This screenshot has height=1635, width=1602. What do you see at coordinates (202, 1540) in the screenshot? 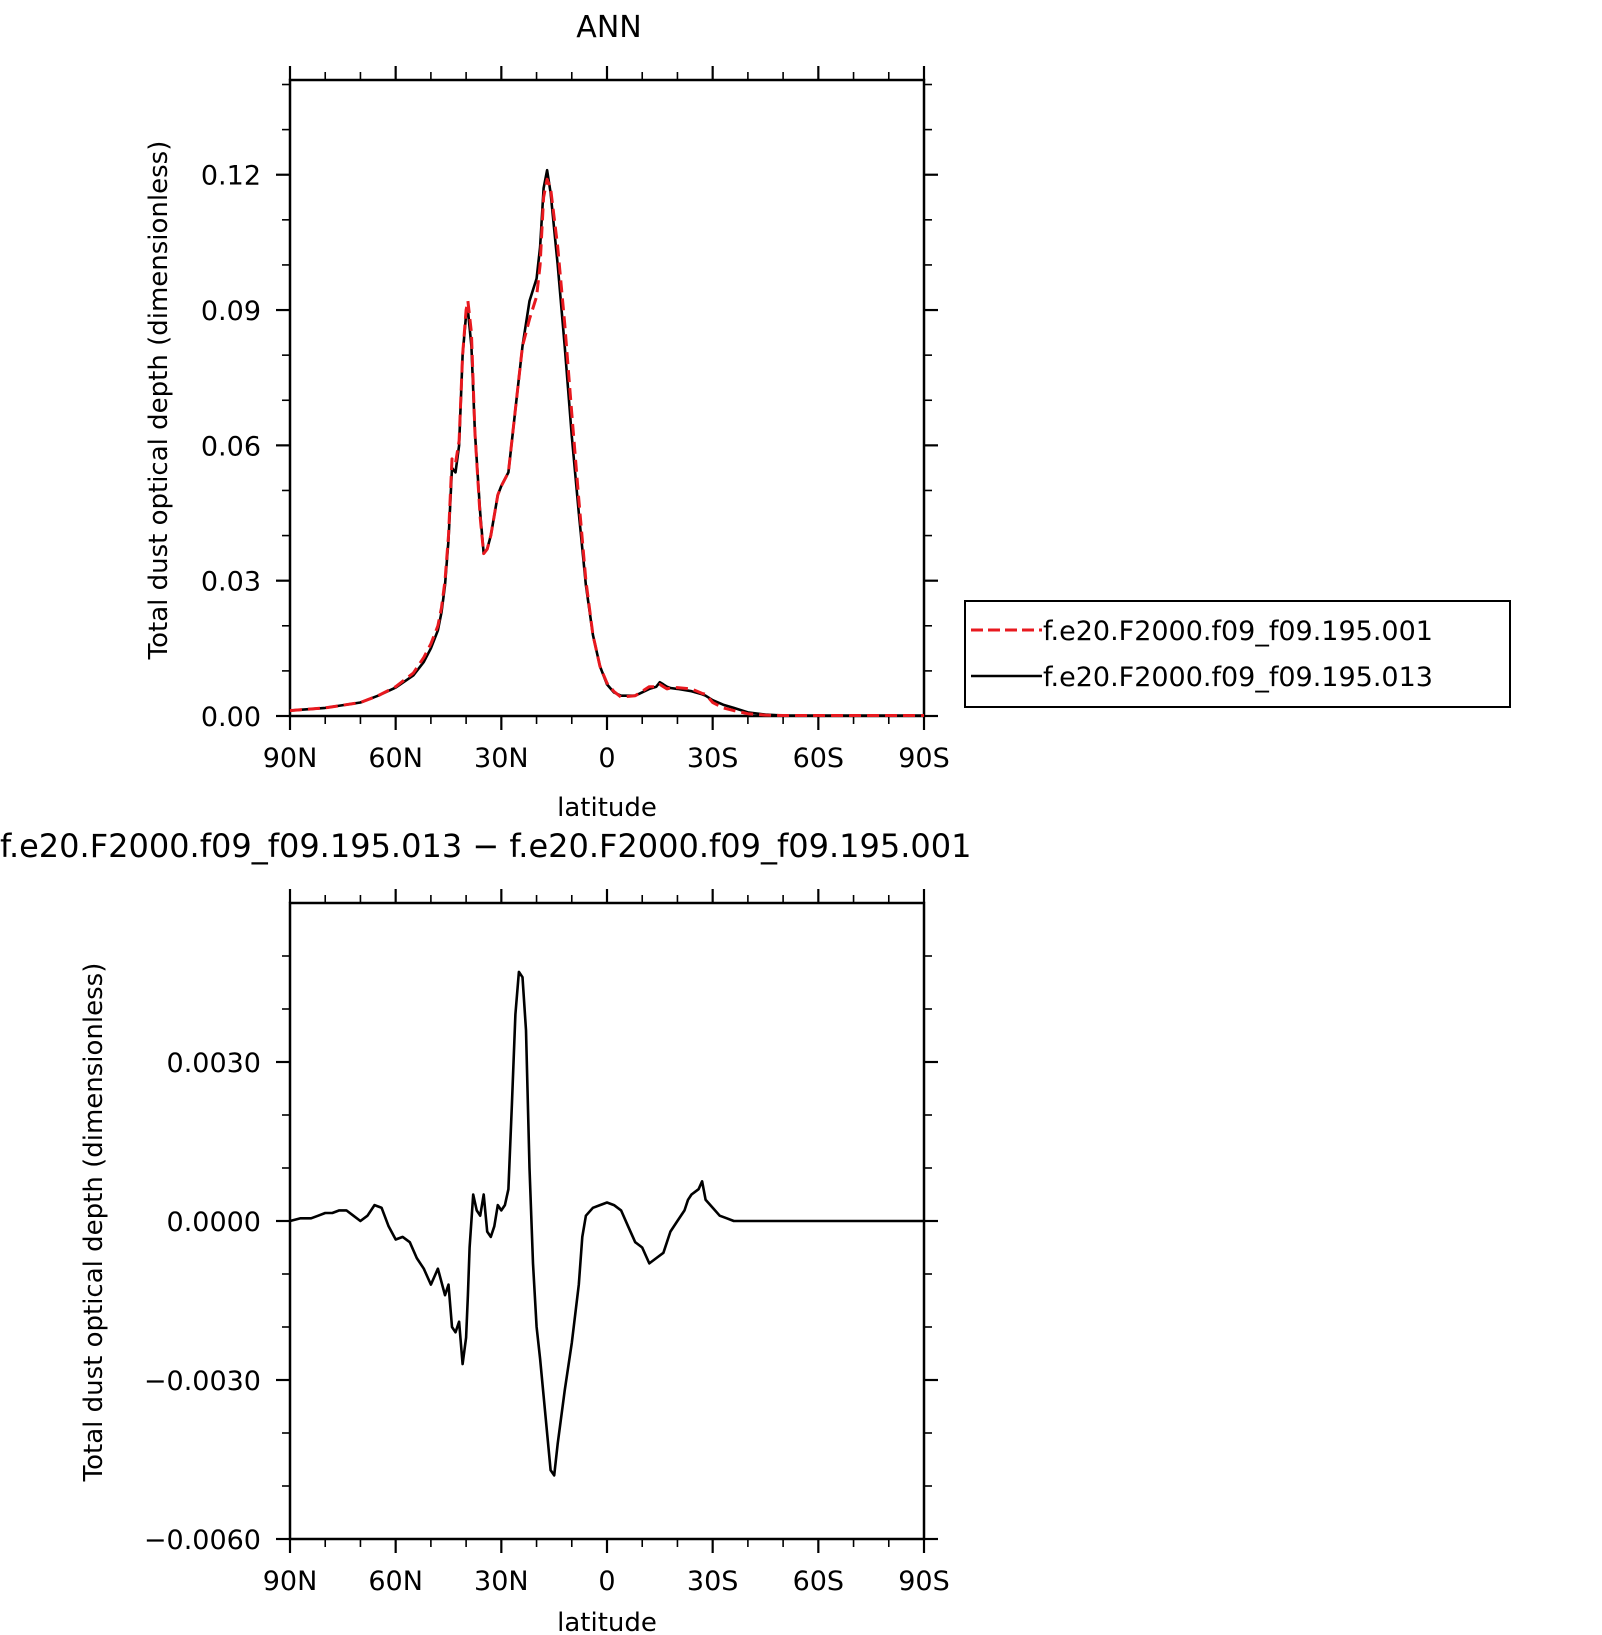
I see `y-tick-label: −0.0060` at bounding box center [202, 1540].